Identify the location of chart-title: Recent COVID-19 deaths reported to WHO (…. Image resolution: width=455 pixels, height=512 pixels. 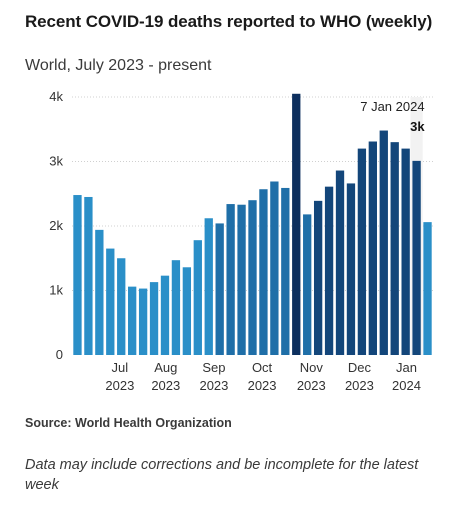
(229, 21).